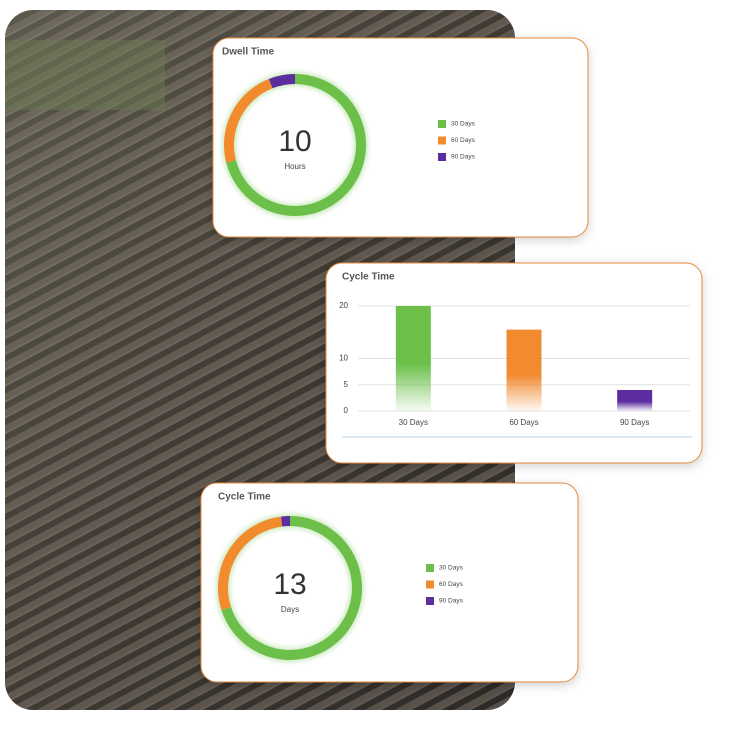  Describe the element at coordinates (85, 75) in the screenshot. I see `photo-field` at that location.